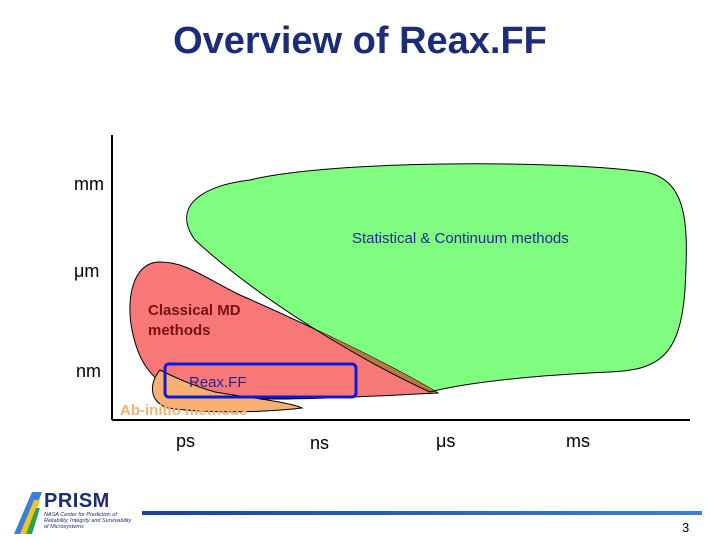 This screenshot has width=720, height=540. I want to click on slide-title: Overview of Reax.FF, so click(360, 41).